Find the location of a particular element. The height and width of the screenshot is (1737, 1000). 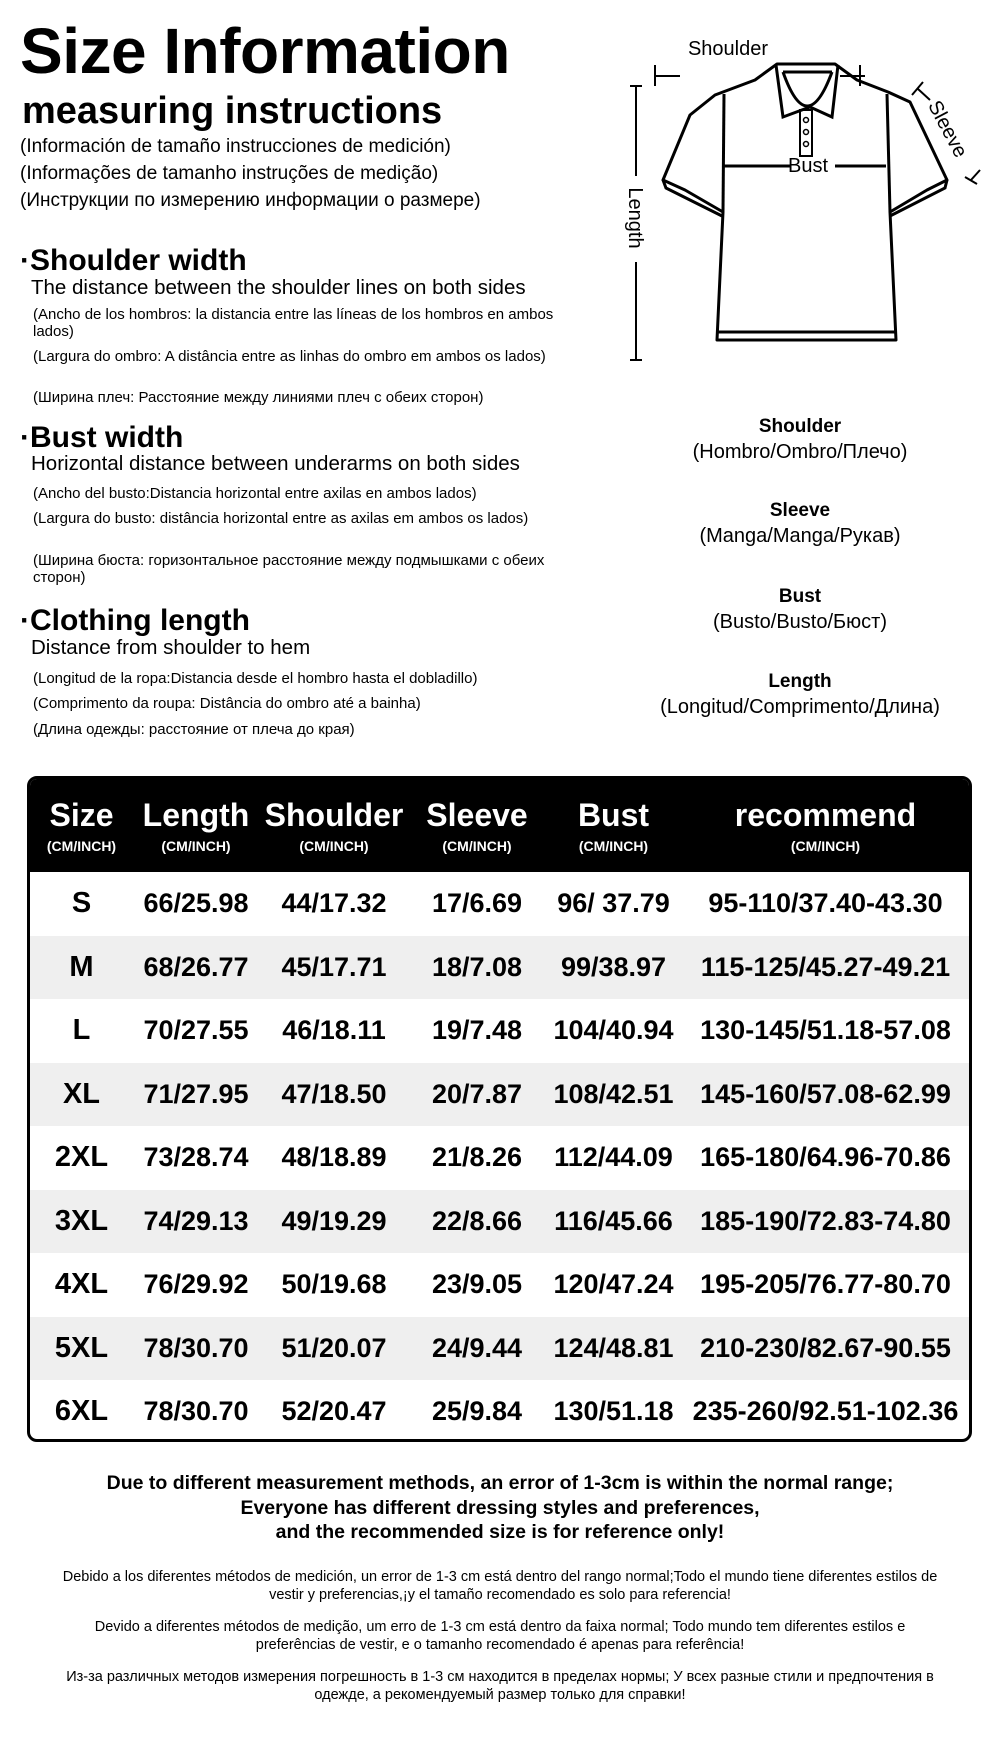

size-cell: 4XL is located at coordinates (81, 1284).